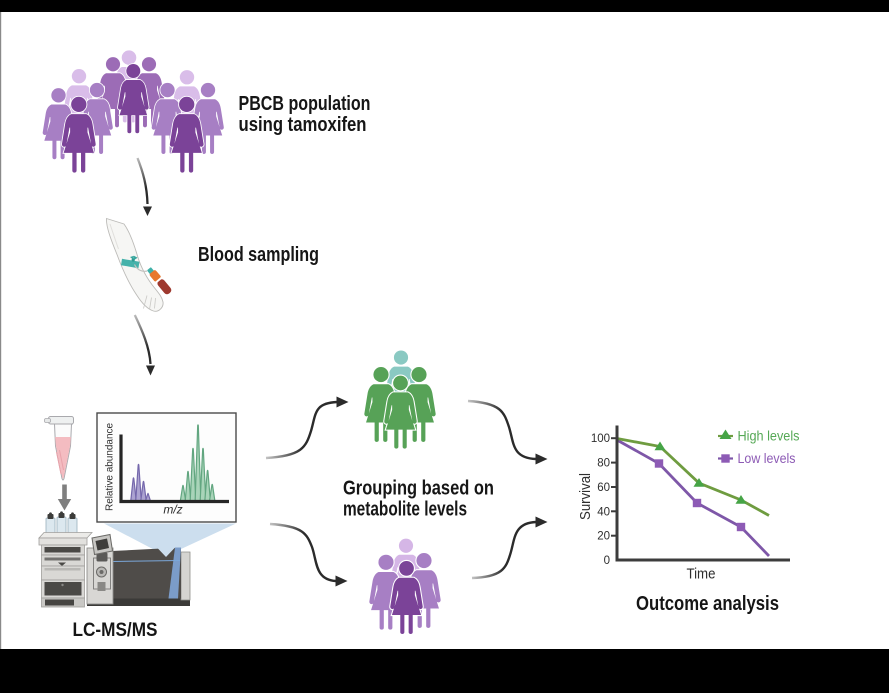  Describe the element at coordinates (303, 125) in the screenshot. I see `svg-text: using tamoxifen` at that location.